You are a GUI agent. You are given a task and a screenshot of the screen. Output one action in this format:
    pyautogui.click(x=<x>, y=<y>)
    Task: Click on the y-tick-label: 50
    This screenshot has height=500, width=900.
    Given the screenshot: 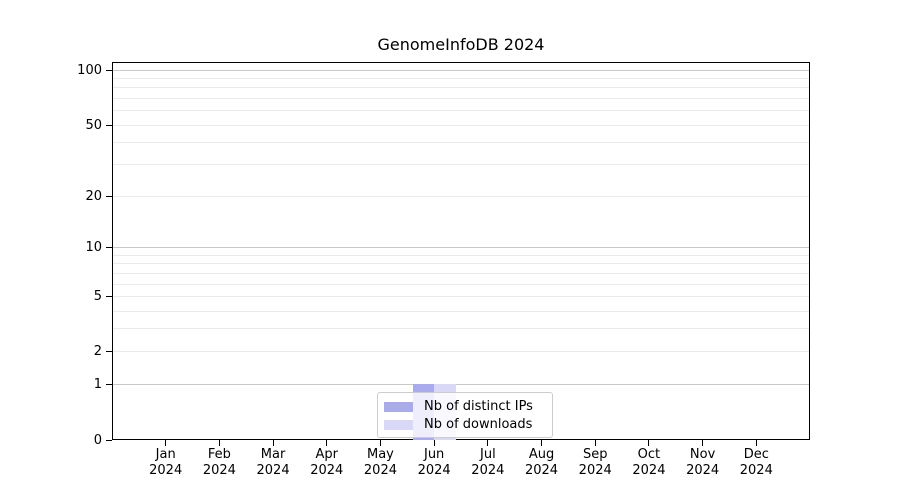 What is the action you would take?
    pyautogui.click(x=93, y=125)
    